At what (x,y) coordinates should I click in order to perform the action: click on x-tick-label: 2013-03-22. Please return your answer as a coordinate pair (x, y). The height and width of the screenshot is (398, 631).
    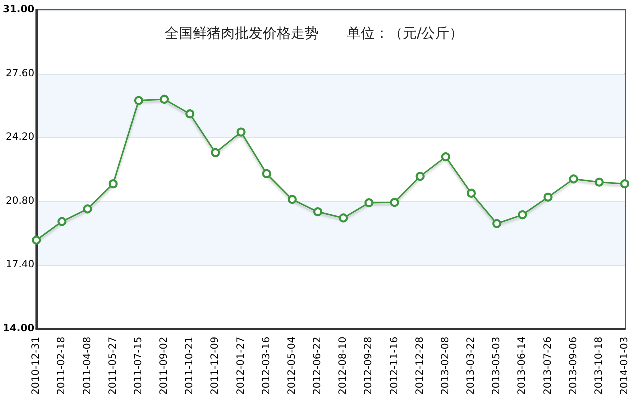
    Looking at the image, I should click on (472, 366).